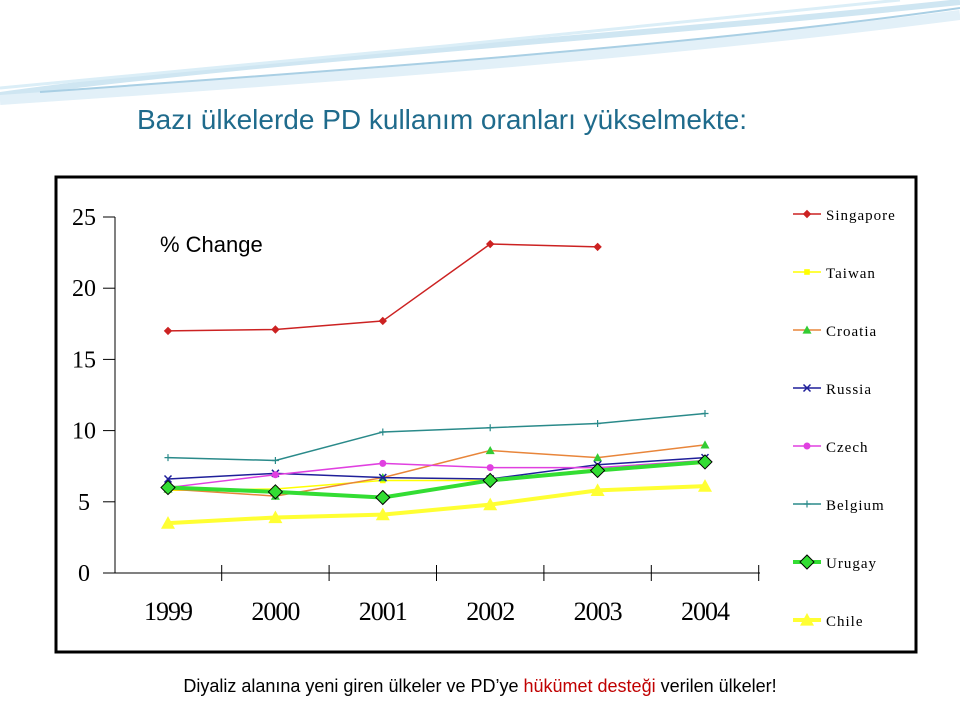 The image size is (960, 720). What do you see at coordinates (851, 564) in the screenshot?
I see `legend-label: Urugay` at bounding box center [851, 564].